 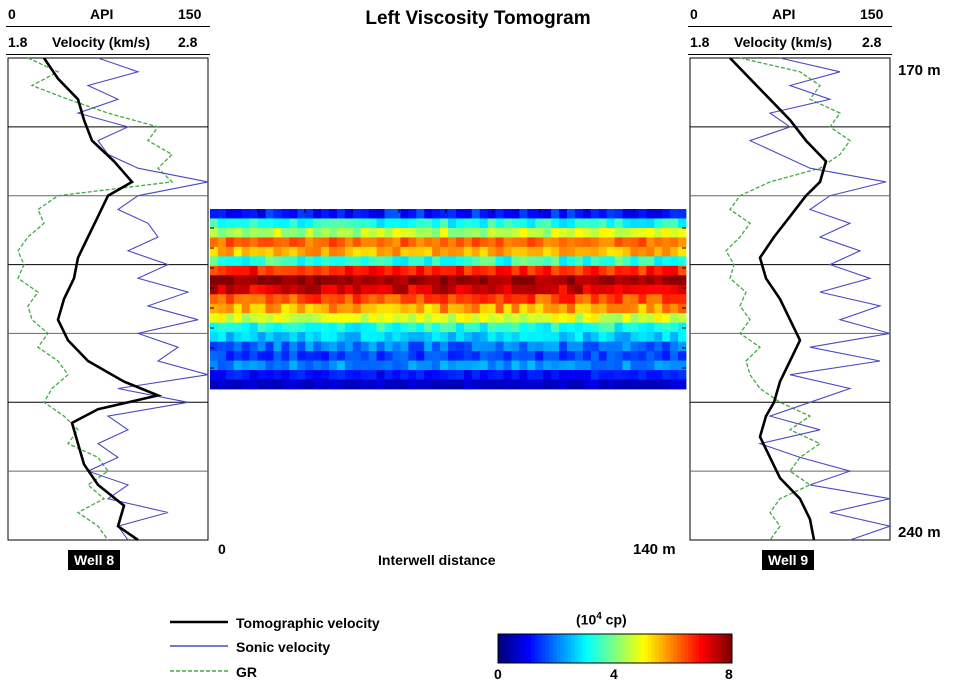 I want to click on colorbar-tick-max: 8, so click(x=729, y=674).